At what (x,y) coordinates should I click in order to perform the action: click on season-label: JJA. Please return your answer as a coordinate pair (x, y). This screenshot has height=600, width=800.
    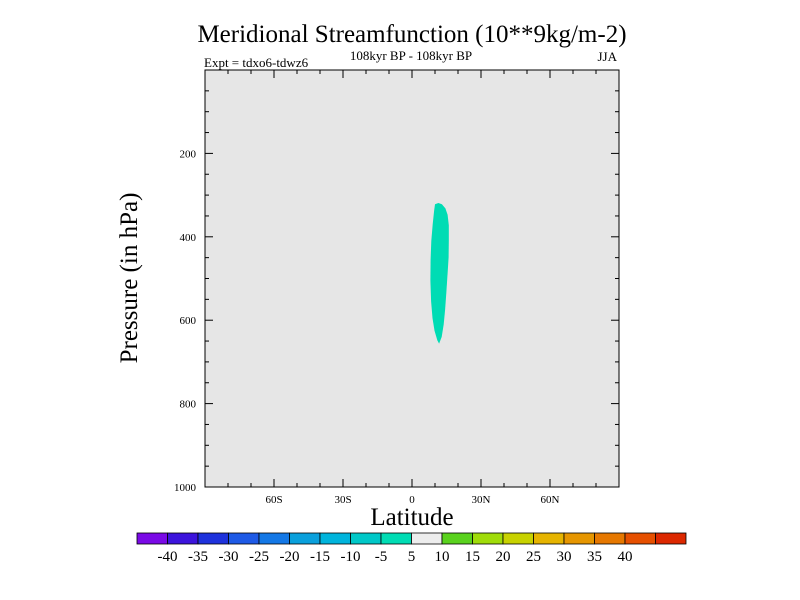
    Looking at the image, I should click on (607, 56).